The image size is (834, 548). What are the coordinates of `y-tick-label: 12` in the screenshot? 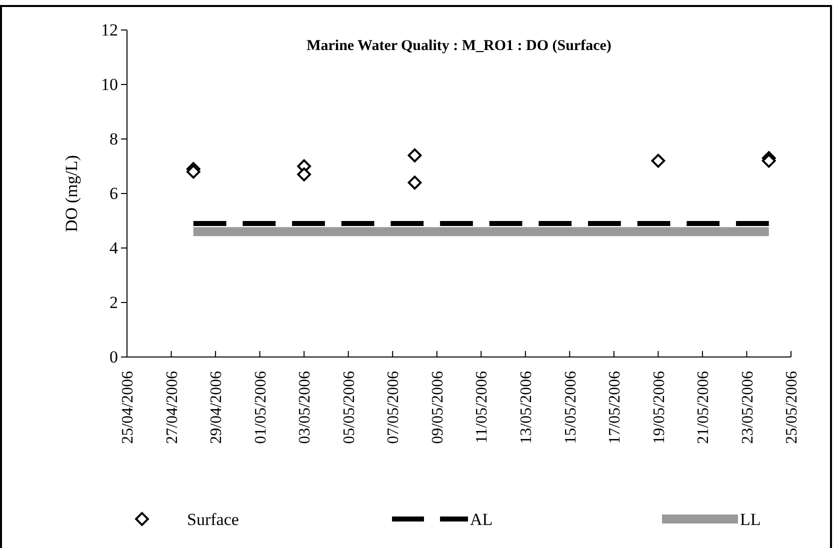 It's located at (109, 30).